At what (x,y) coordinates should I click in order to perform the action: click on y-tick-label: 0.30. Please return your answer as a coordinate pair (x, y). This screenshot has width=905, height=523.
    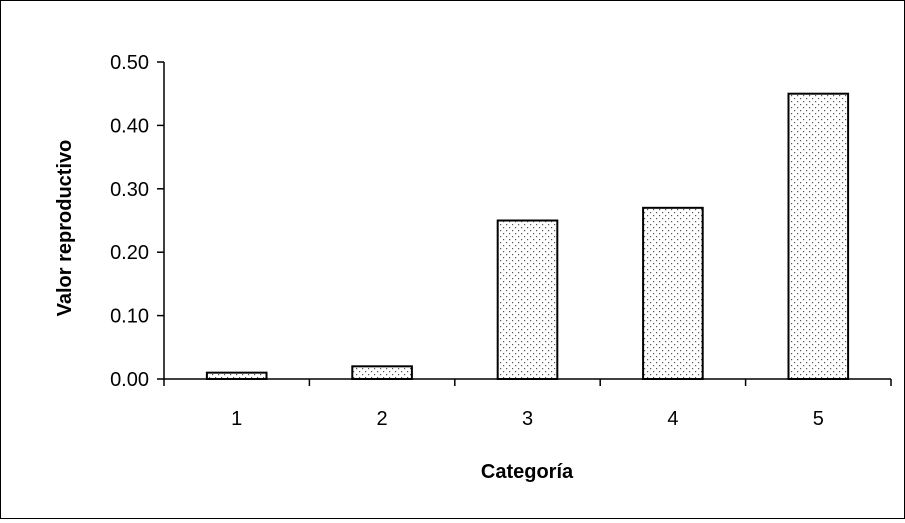
    Looking at the image, I should click on (129, 190).